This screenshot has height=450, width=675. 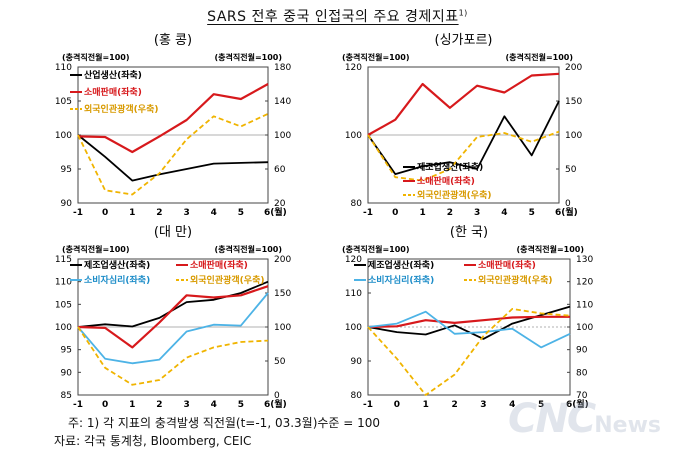 What do you see at coordinates (282, 294) in the screenshot?
I see `right-tick-label-taiwan-3: 150` at bounding box center [282, 294].